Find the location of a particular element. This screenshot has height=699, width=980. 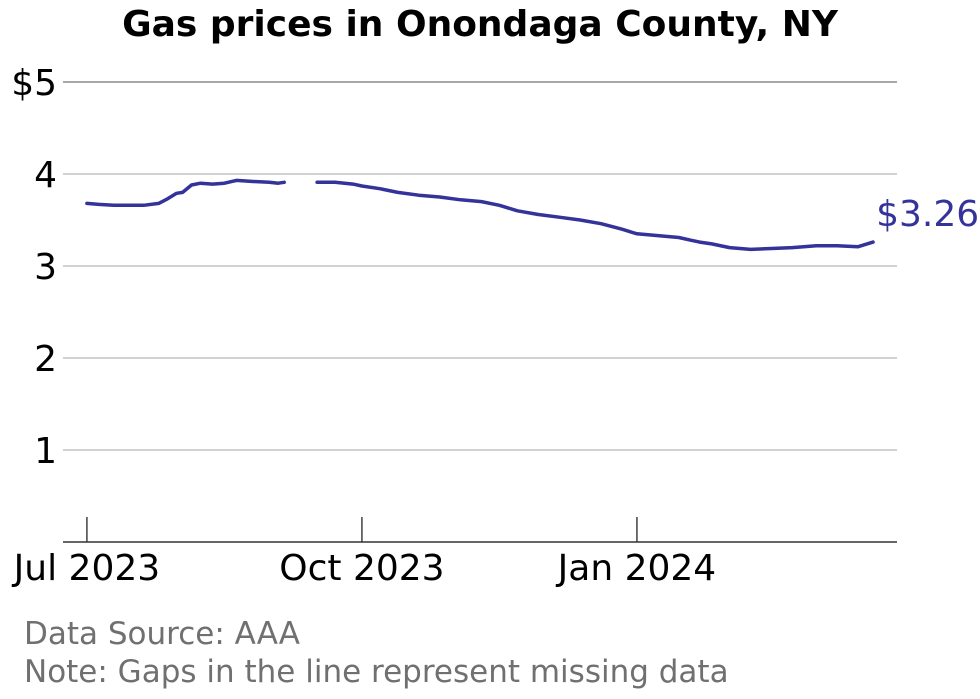

y-tick-label: 2 is located at coordinates (45, 359).